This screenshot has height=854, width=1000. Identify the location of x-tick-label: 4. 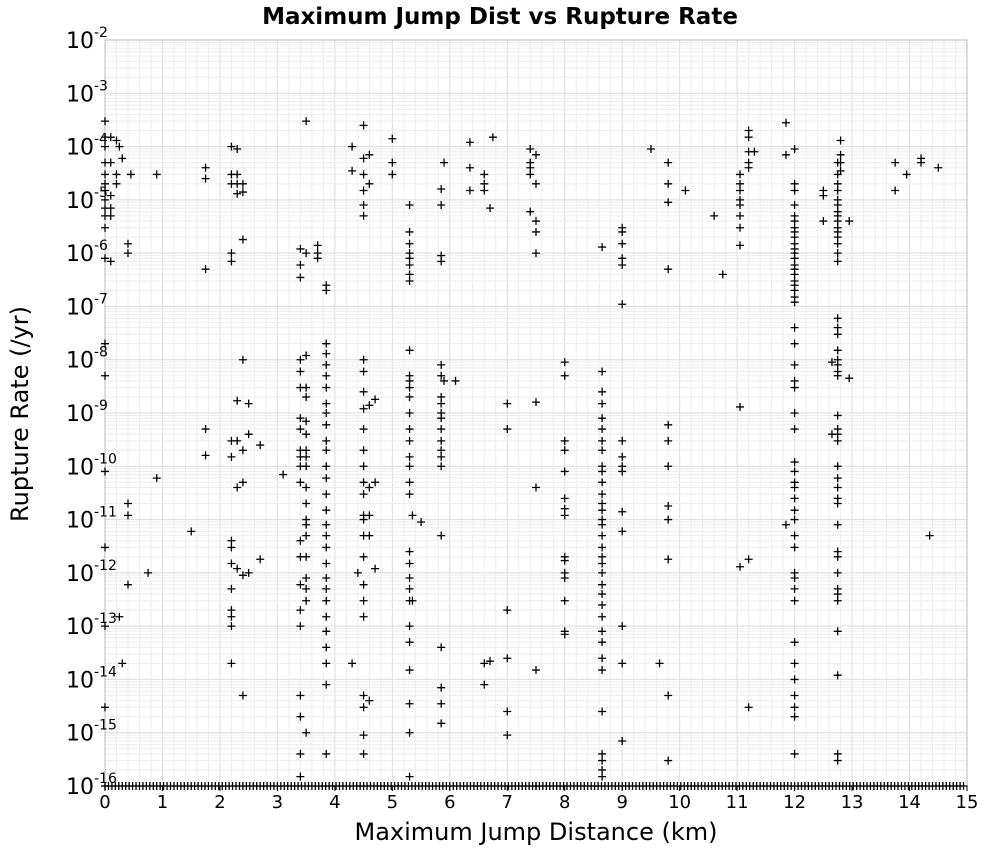
(334, 802).